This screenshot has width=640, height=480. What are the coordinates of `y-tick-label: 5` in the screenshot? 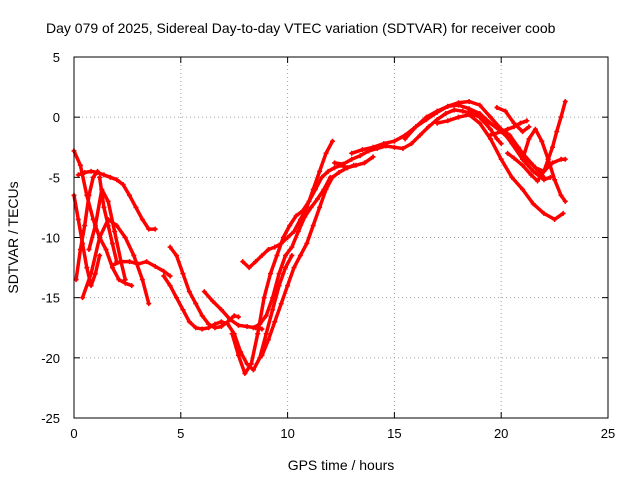 It's located at (56, 57).